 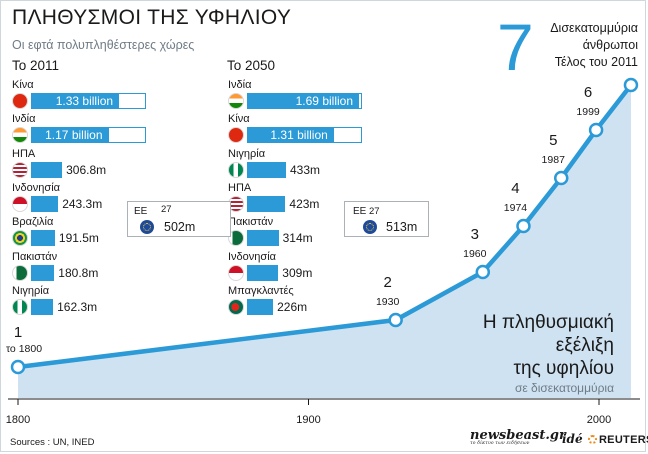 I want to click on data-point-year-label: 1960, so click(x=475, y=254).